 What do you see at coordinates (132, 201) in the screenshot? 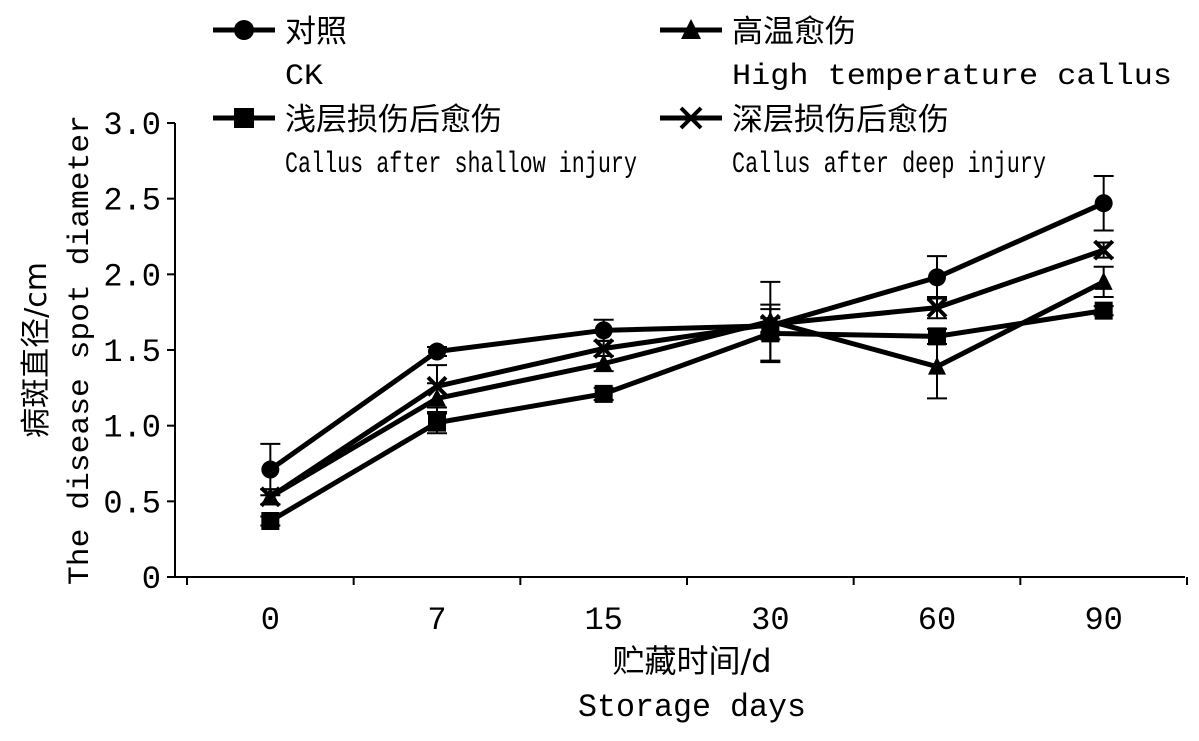
I see `y-tick-label: 2.5` at bounding box center [132, 201].